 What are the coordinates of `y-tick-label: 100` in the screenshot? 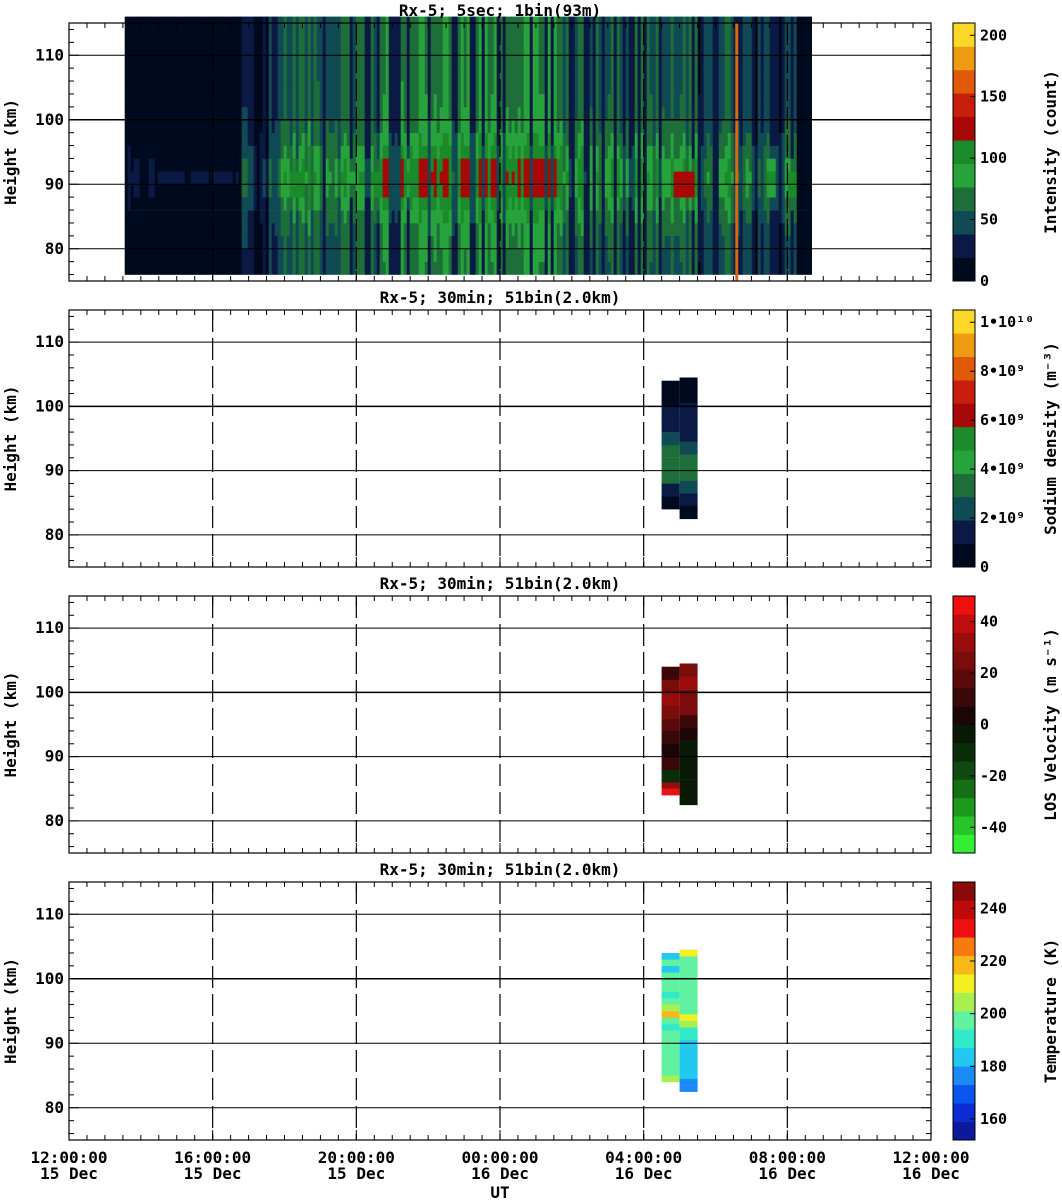 It's located at (49, 405).